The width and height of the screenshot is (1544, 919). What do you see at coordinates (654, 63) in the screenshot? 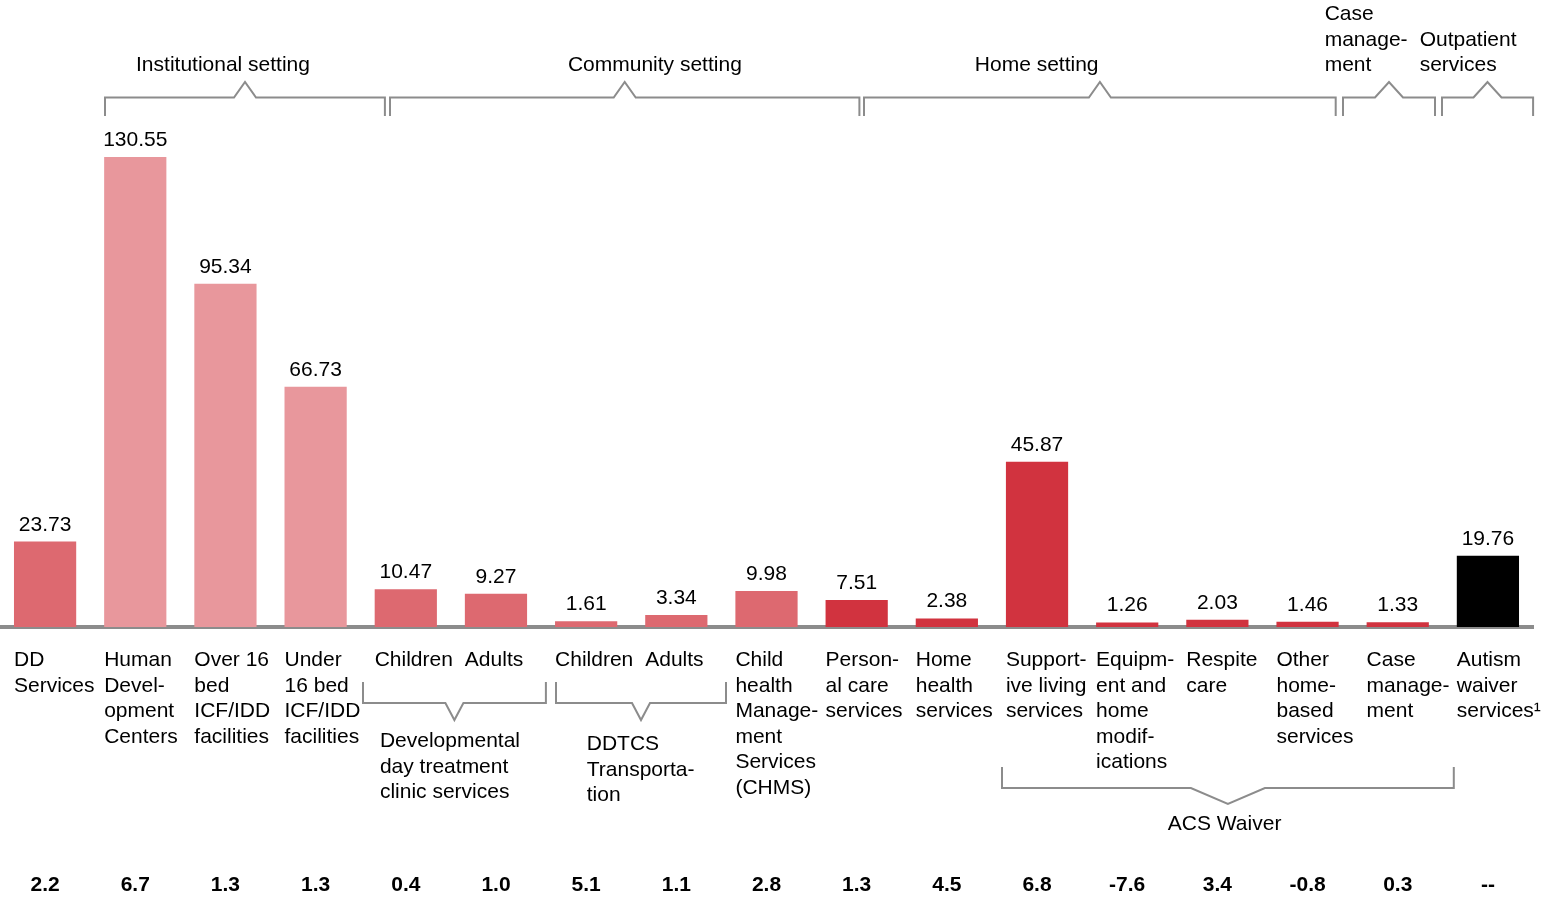
I see `text: Community setting` at bounding box center [654, 63].